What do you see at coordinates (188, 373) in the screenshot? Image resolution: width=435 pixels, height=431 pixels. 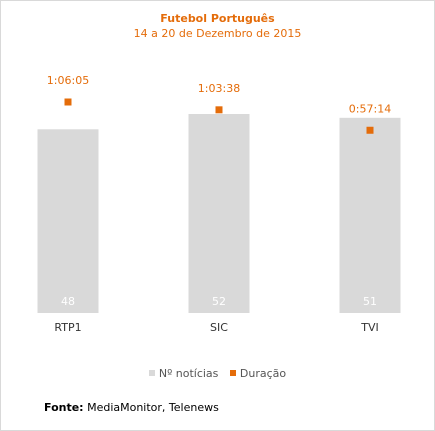 I see `legend-label-noticias: Nº notícias` at bounding box center [188, 373].